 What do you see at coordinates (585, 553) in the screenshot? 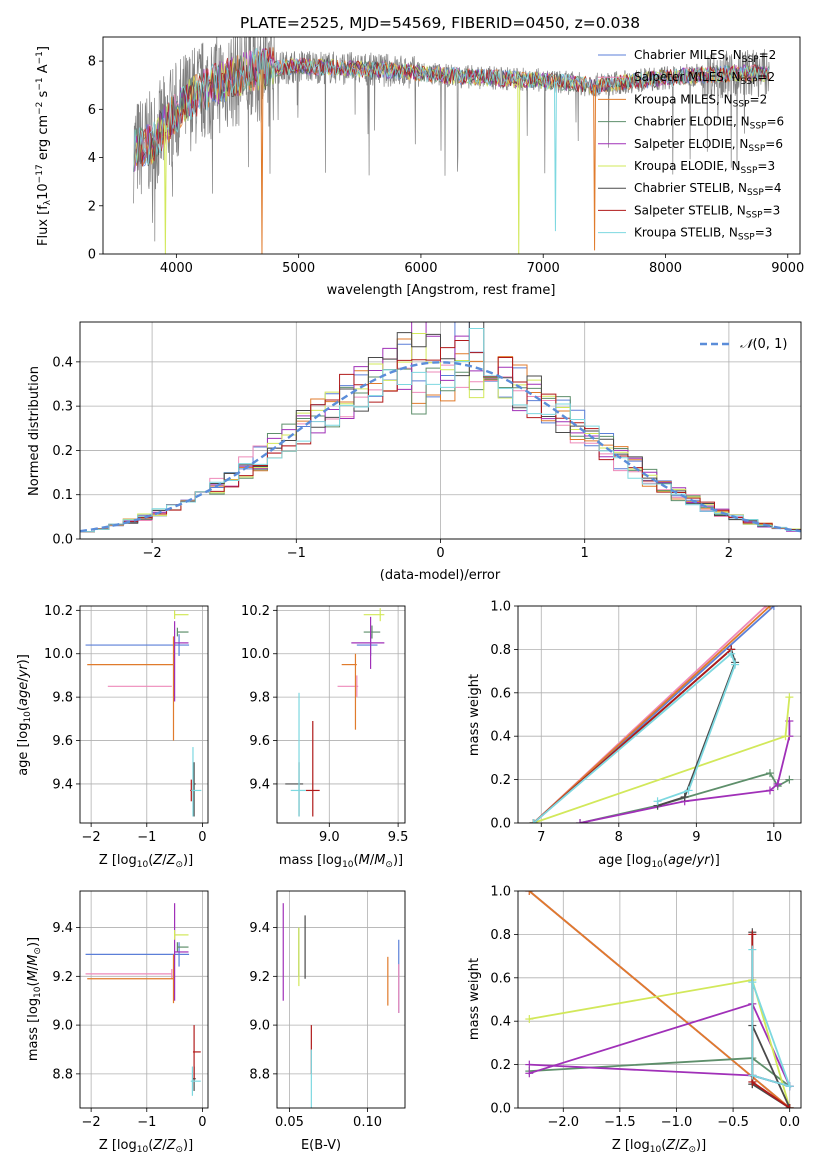
I see `x-tick-label: 1` at bounding box center [585, 553].